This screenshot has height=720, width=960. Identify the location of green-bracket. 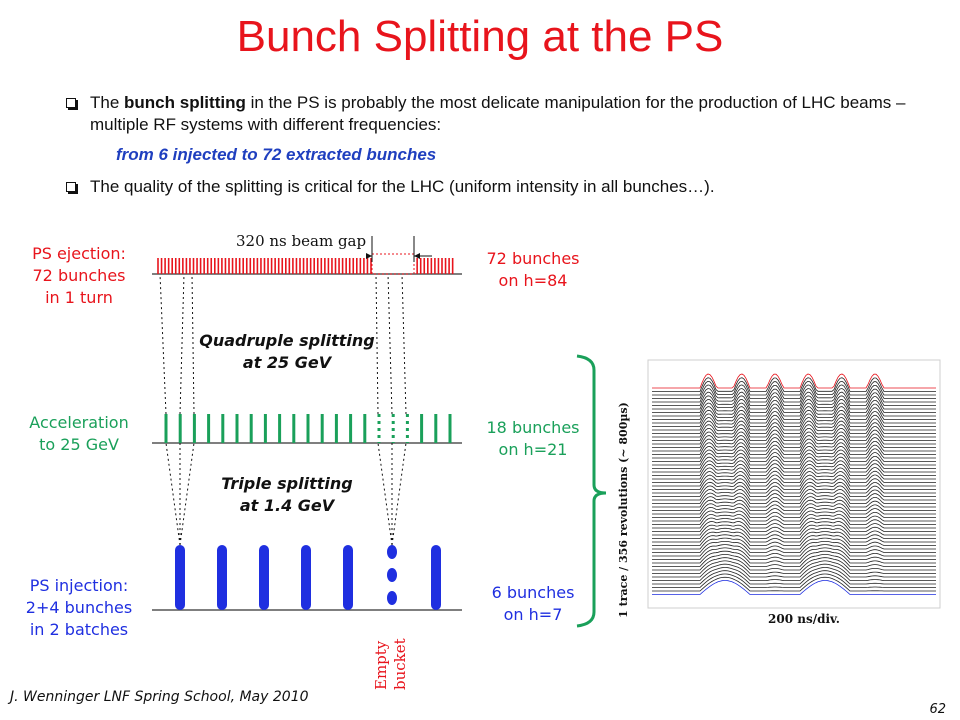
(591, 491).